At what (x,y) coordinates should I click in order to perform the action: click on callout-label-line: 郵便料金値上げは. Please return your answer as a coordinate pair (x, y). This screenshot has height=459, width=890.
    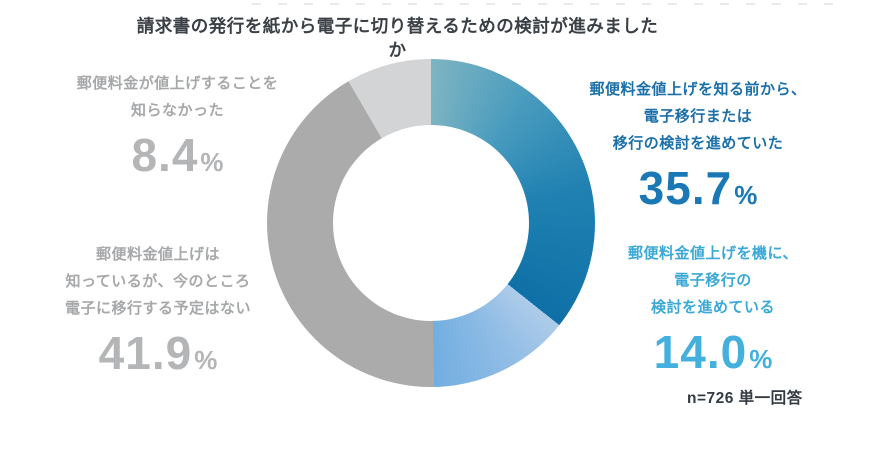
    Looking at the image, I should click on (157, 254).